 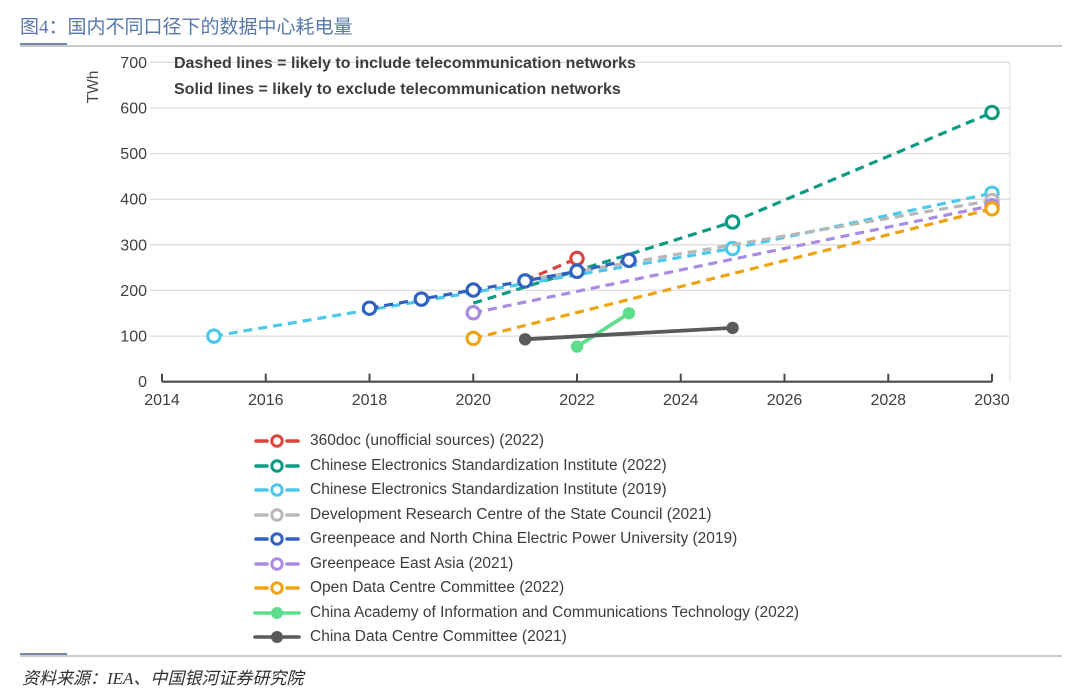 I want to click on legend-label: 360doc (unofficial sources) (2022), so click(x=427, y=441).